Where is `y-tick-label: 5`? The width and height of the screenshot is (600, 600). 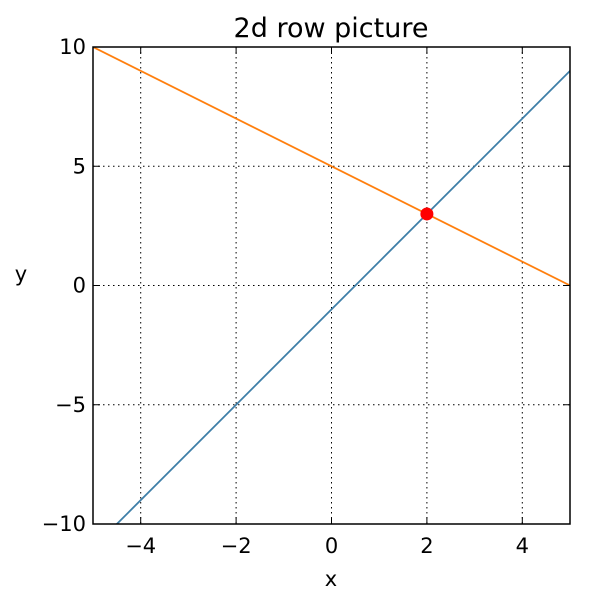 y-tick-label: 5 is located at coordinates (79, 166).